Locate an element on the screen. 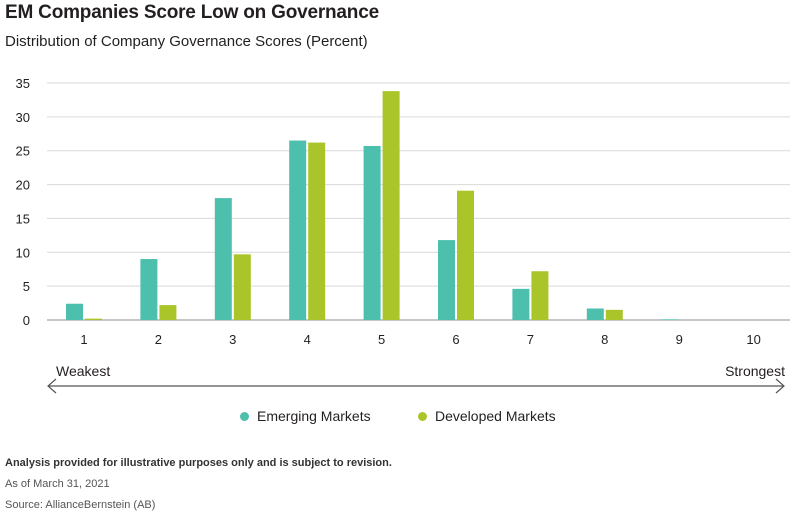 This screenshot has width=800, height=514. legend-item-emerging-markets: Emerging Markets is located at coordinates (305, 416).